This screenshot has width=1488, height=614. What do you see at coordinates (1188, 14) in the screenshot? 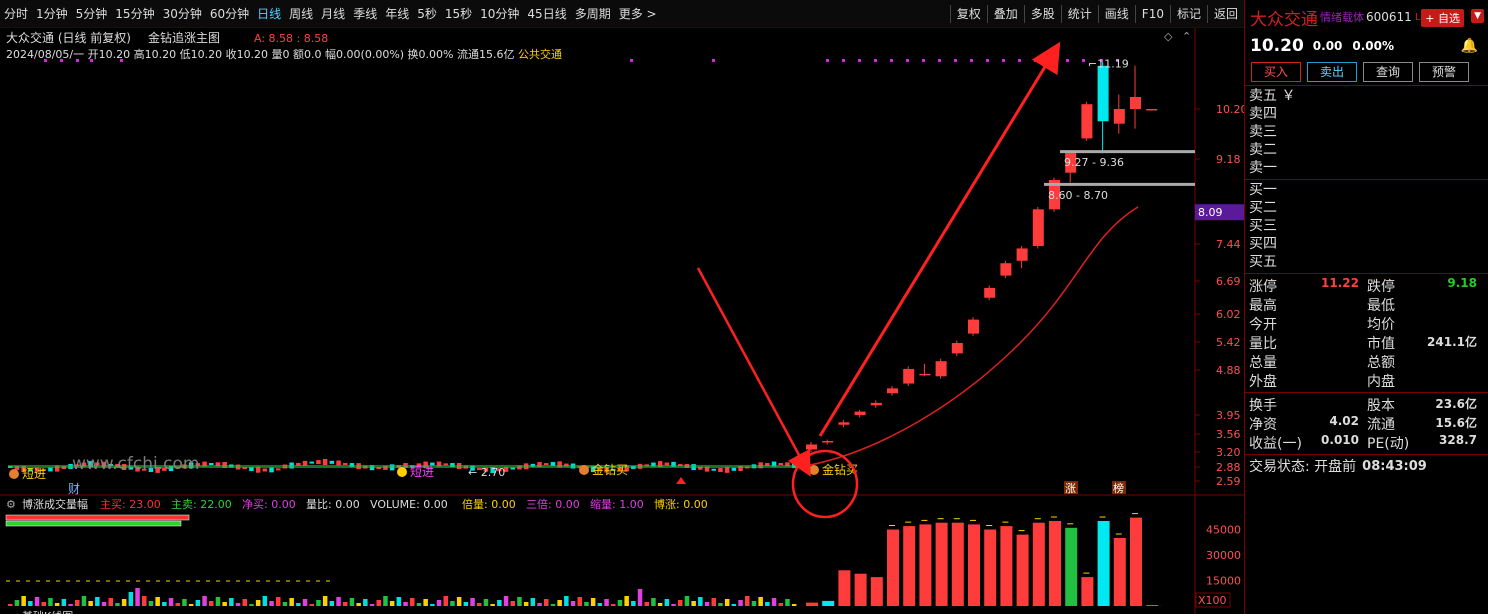
I see `toolbar-button: 标记` at bounding box center [1188, 14].